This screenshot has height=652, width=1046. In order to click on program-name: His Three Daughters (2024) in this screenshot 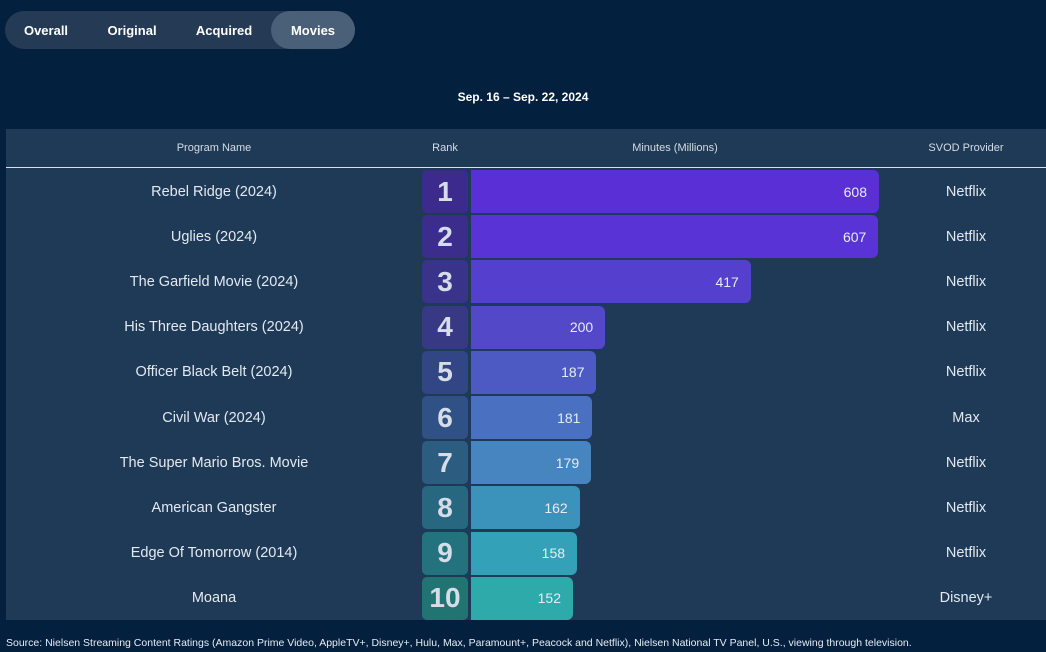, I will do `click(214, 327)`.